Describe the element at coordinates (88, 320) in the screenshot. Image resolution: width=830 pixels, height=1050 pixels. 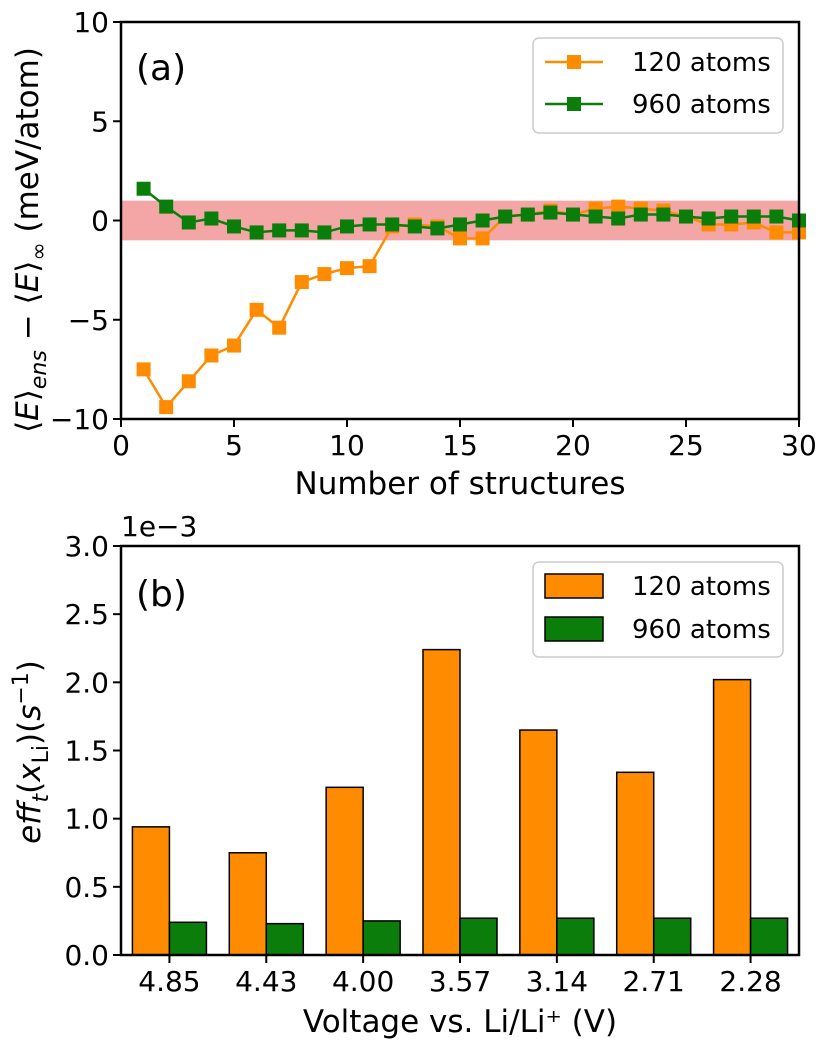
I see `y-tick-label: −5` at that location.